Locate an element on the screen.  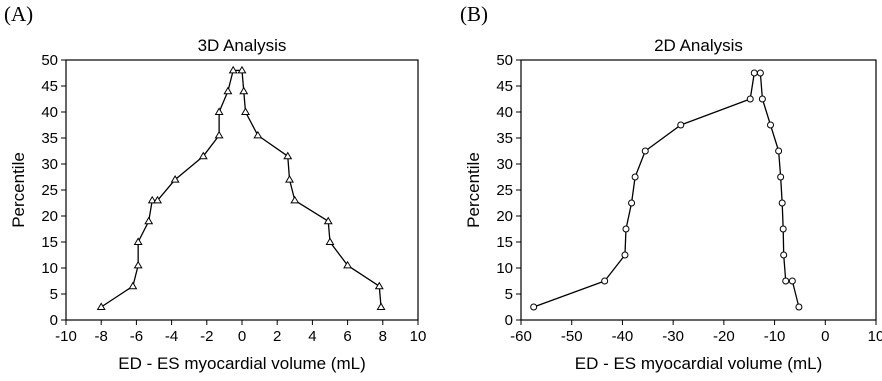
chart-2-y-tick-label: 0 is located at coordinates (509, 320).